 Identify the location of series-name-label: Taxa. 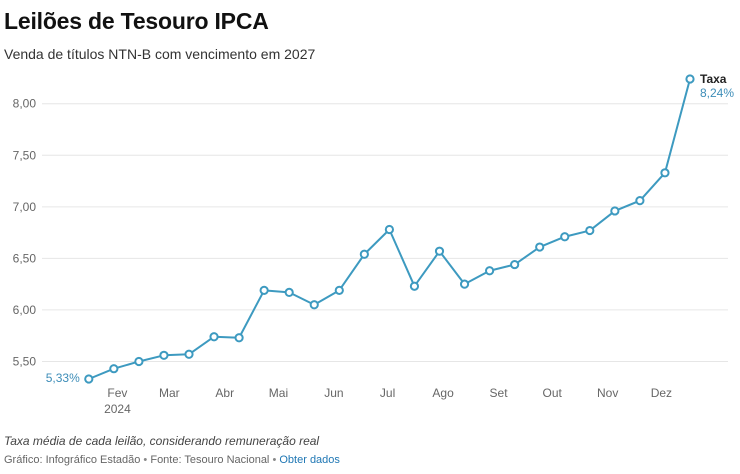
(713, 79).